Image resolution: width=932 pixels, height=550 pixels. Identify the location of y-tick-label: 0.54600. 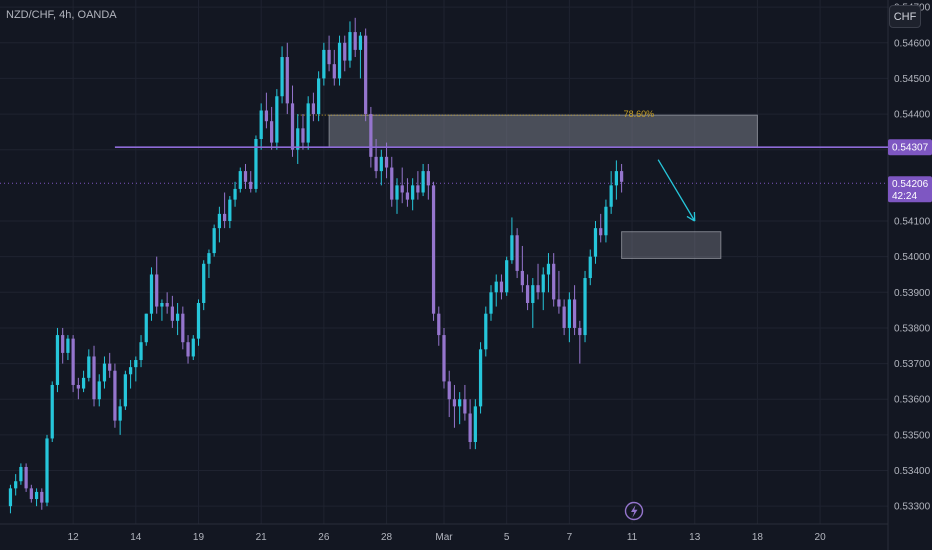
(912, 43).